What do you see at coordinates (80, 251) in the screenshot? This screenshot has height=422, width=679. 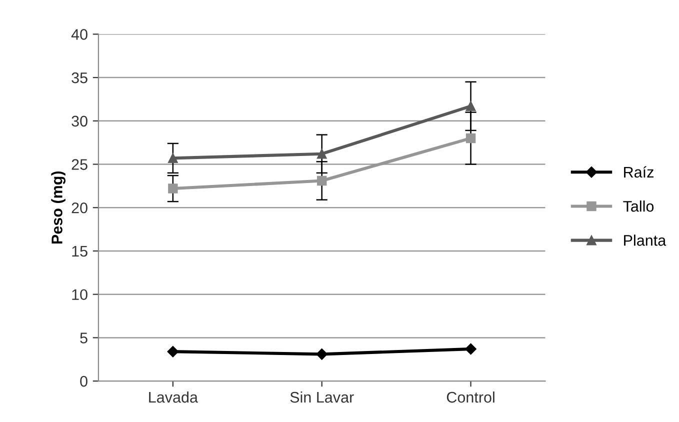 I see `y-tick-label: 15` at bounding box center [80, 251].